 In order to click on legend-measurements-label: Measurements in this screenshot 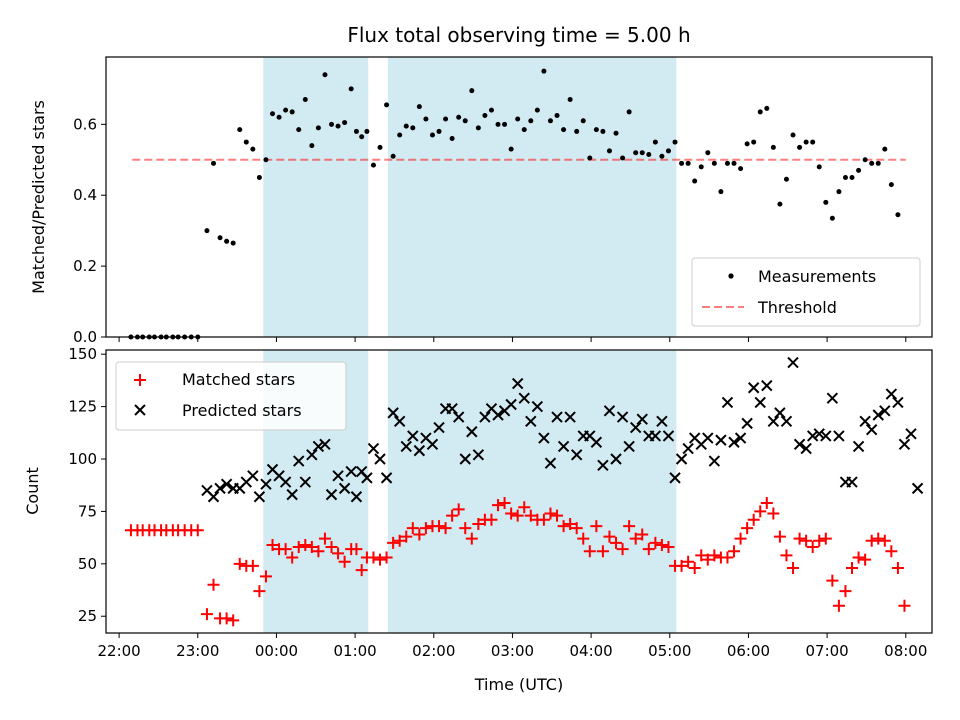, I will do `click(817, 276)`.